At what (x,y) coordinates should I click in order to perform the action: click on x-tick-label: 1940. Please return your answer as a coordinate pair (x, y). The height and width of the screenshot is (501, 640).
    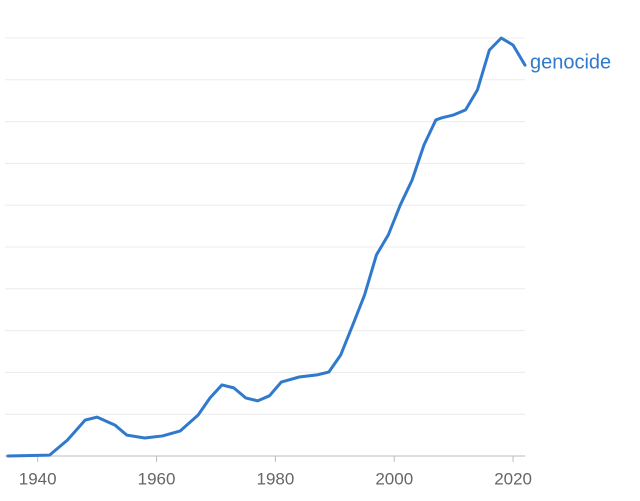
    Looking at the image, I should click on (38, 478).